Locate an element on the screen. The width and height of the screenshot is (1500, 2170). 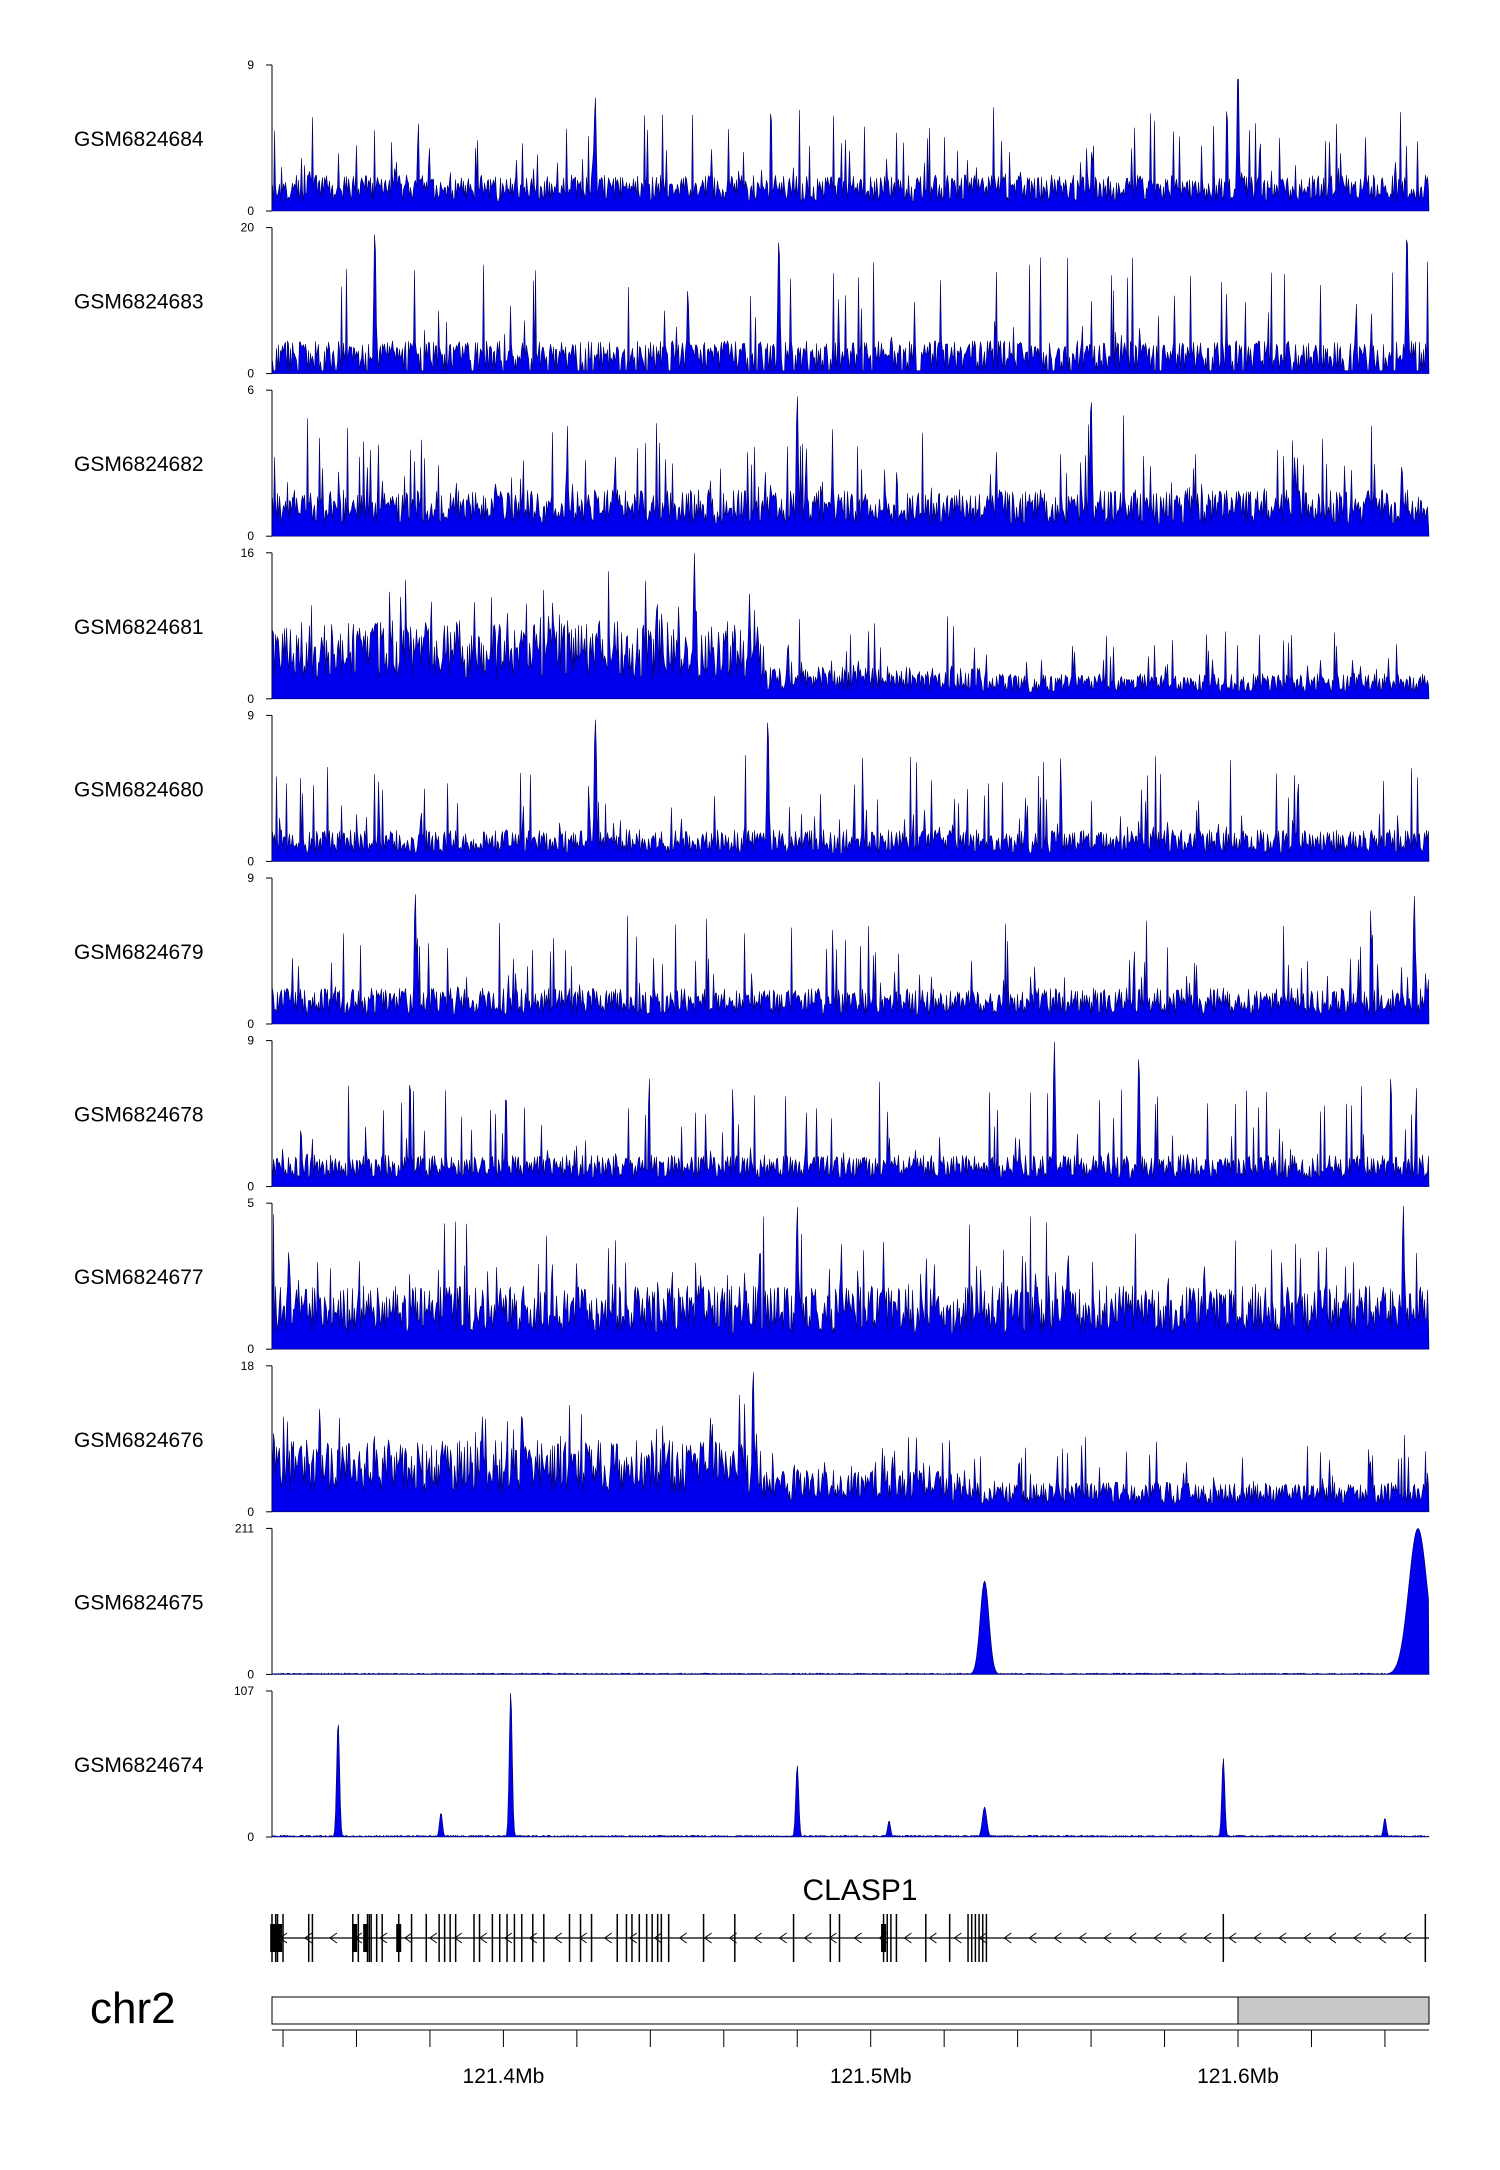
track-gsm6824675: GSM6824675 211 0 is located at coordinates (752, 1601).